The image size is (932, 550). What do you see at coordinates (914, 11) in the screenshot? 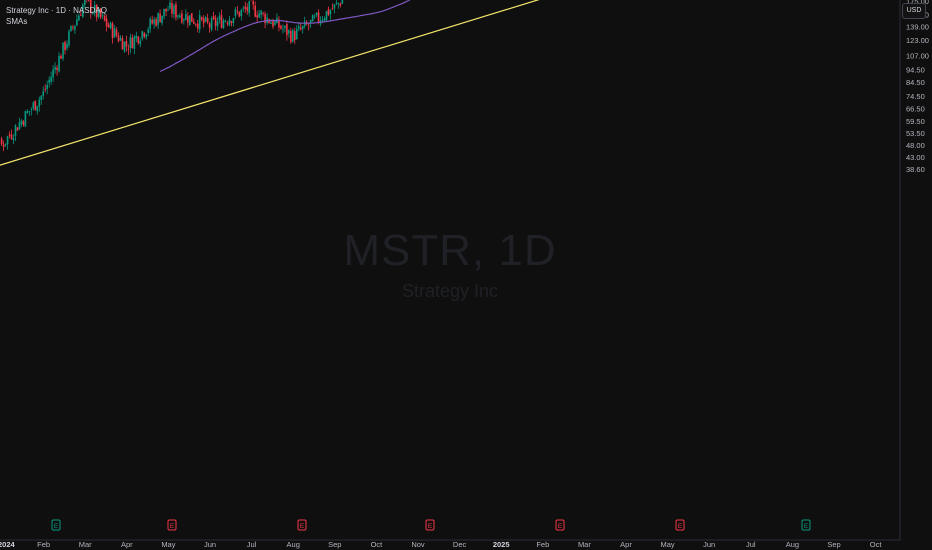
I see `currency-button: USD` at bounding box center [914, 11].